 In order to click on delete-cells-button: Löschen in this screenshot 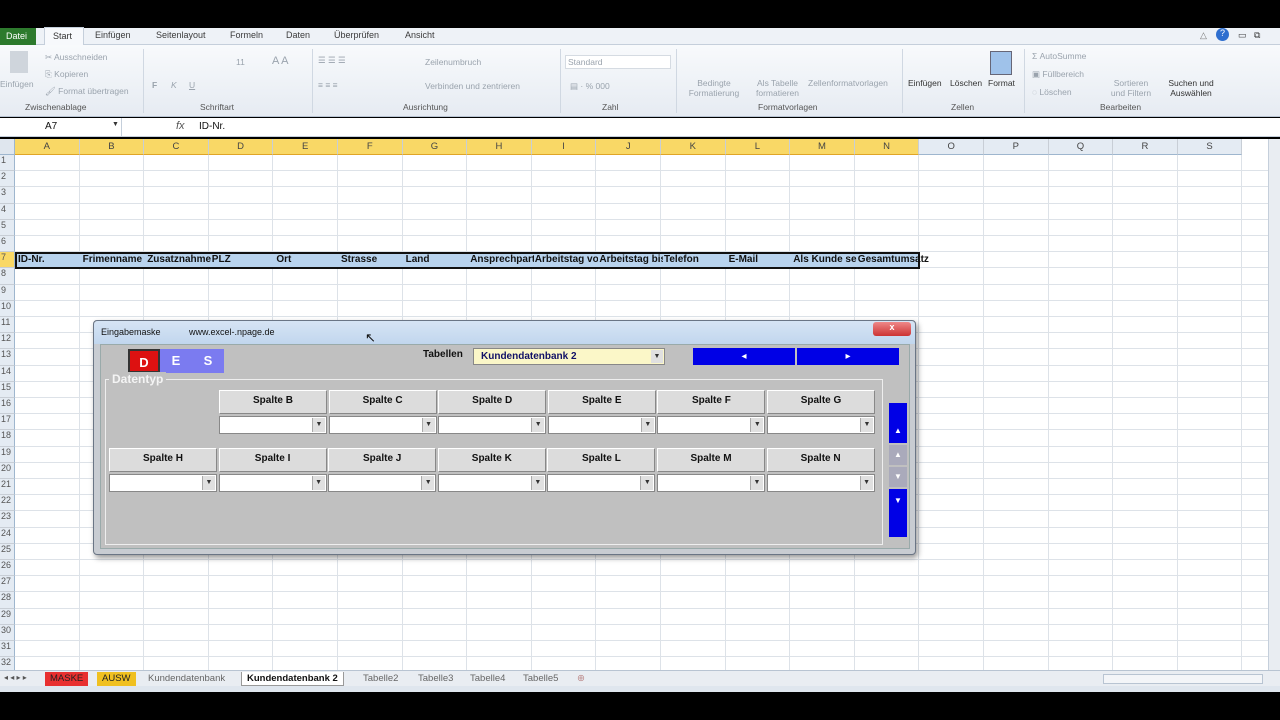, I will do `click(966, 83)`.